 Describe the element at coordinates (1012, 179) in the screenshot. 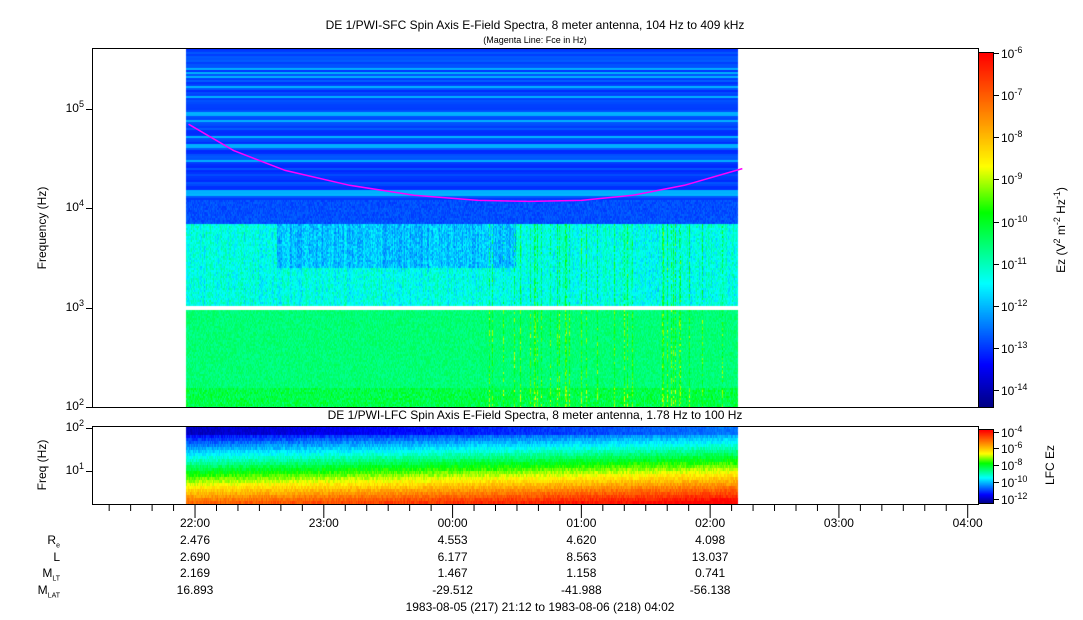

I see `sfc-colorbar-tick-label: 10⁻⁹` at that location.